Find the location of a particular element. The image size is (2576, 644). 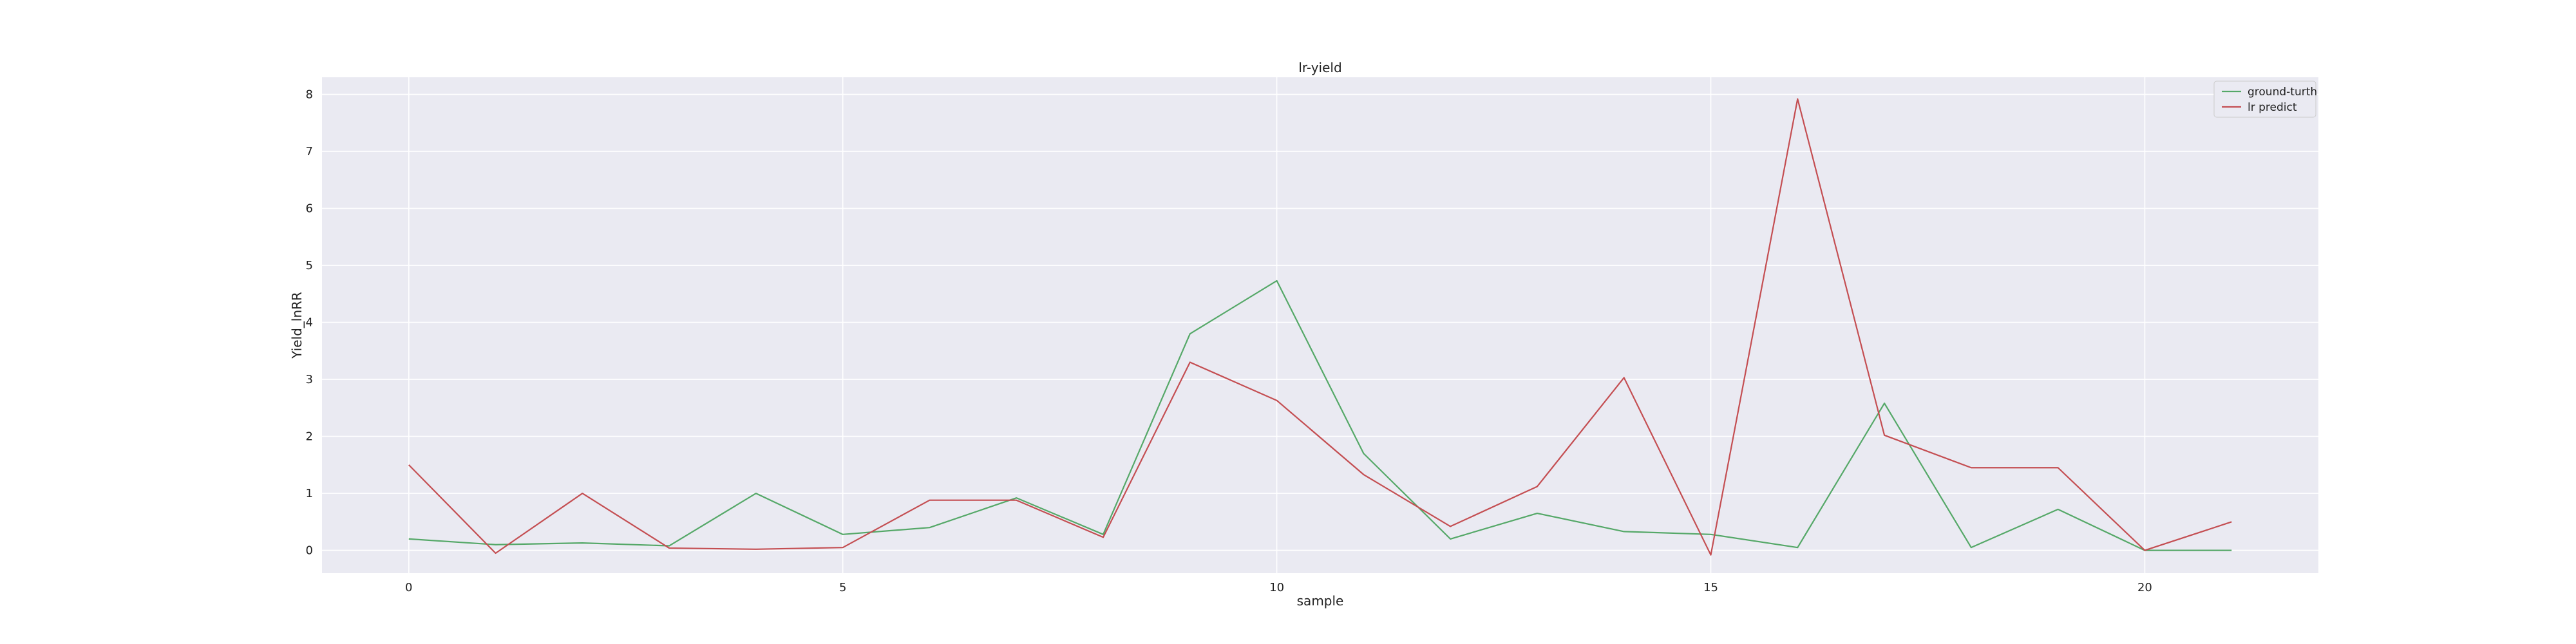

chart-title: lr-yield is located at coordinates (1319, 67).